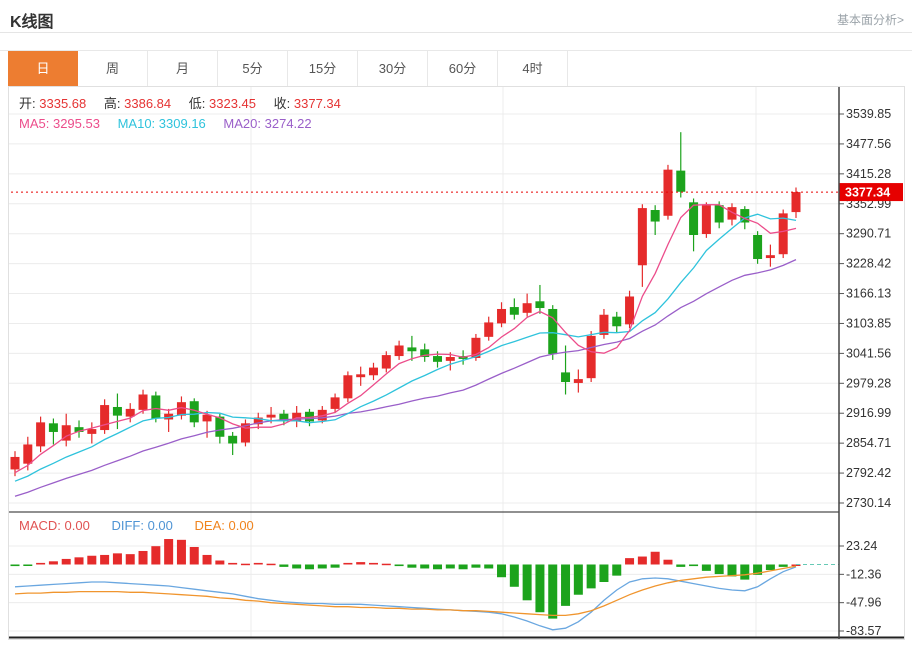 The height and width of the screenshot is (645, 912). Describe the element at coordinates (867, 193) in the screenshot. I see `svg-text: 3377.34` at that location.